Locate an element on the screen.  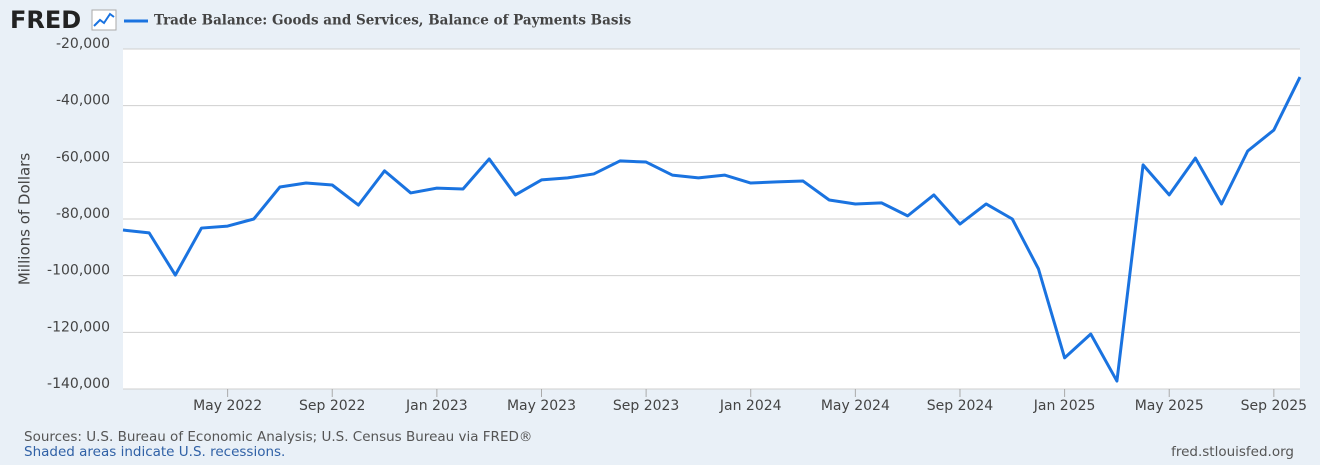
x-tick-label: Sep 2024 is located at coordinates (960, 406).